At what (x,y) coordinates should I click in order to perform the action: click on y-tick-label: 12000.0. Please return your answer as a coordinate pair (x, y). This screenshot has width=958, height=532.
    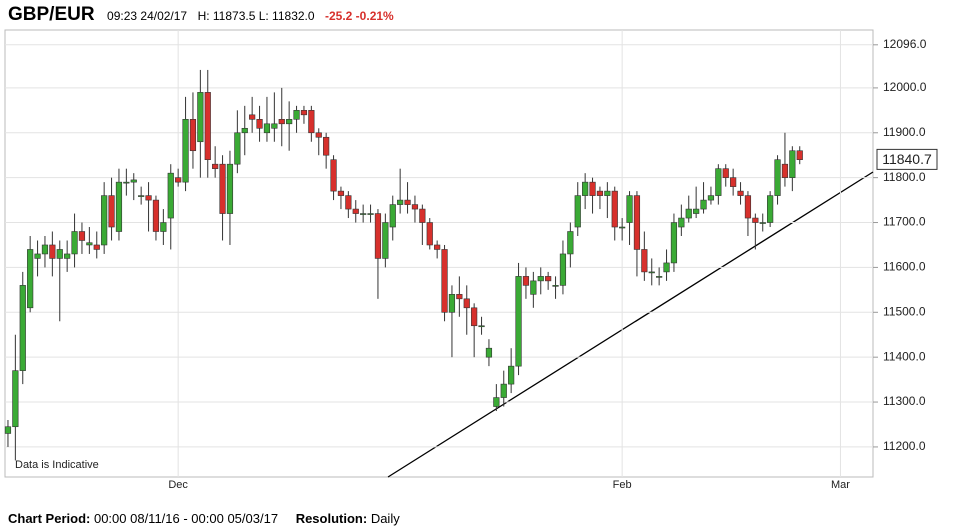
    Looking at the image, I should click on (905, 87).